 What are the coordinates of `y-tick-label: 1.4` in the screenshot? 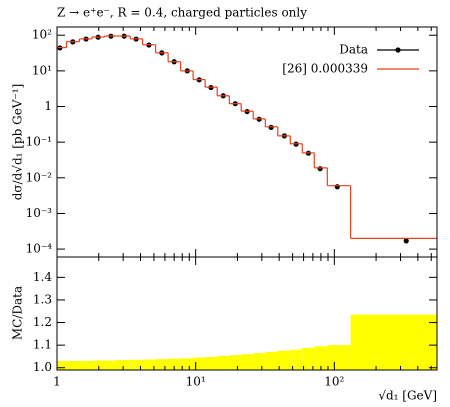 It's located at (42, 277).